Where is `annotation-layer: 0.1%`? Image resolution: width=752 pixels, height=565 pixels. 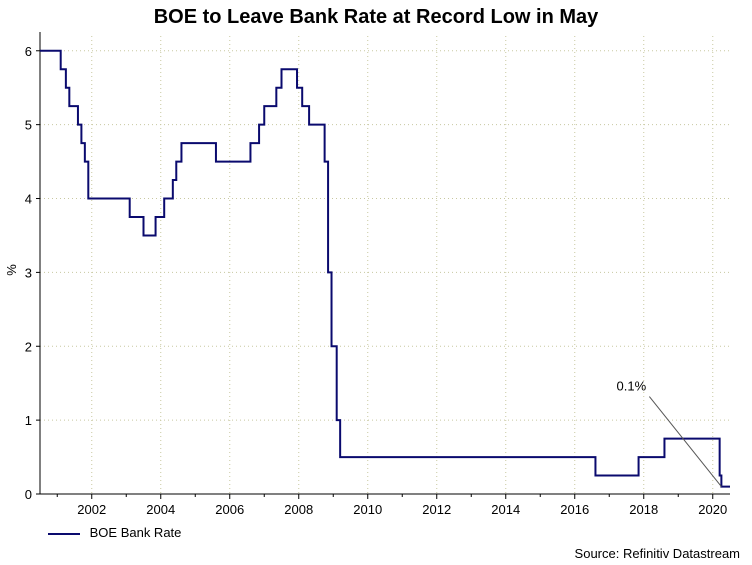
annotation-layer: 0.1% is located at coordinates (669, 433).